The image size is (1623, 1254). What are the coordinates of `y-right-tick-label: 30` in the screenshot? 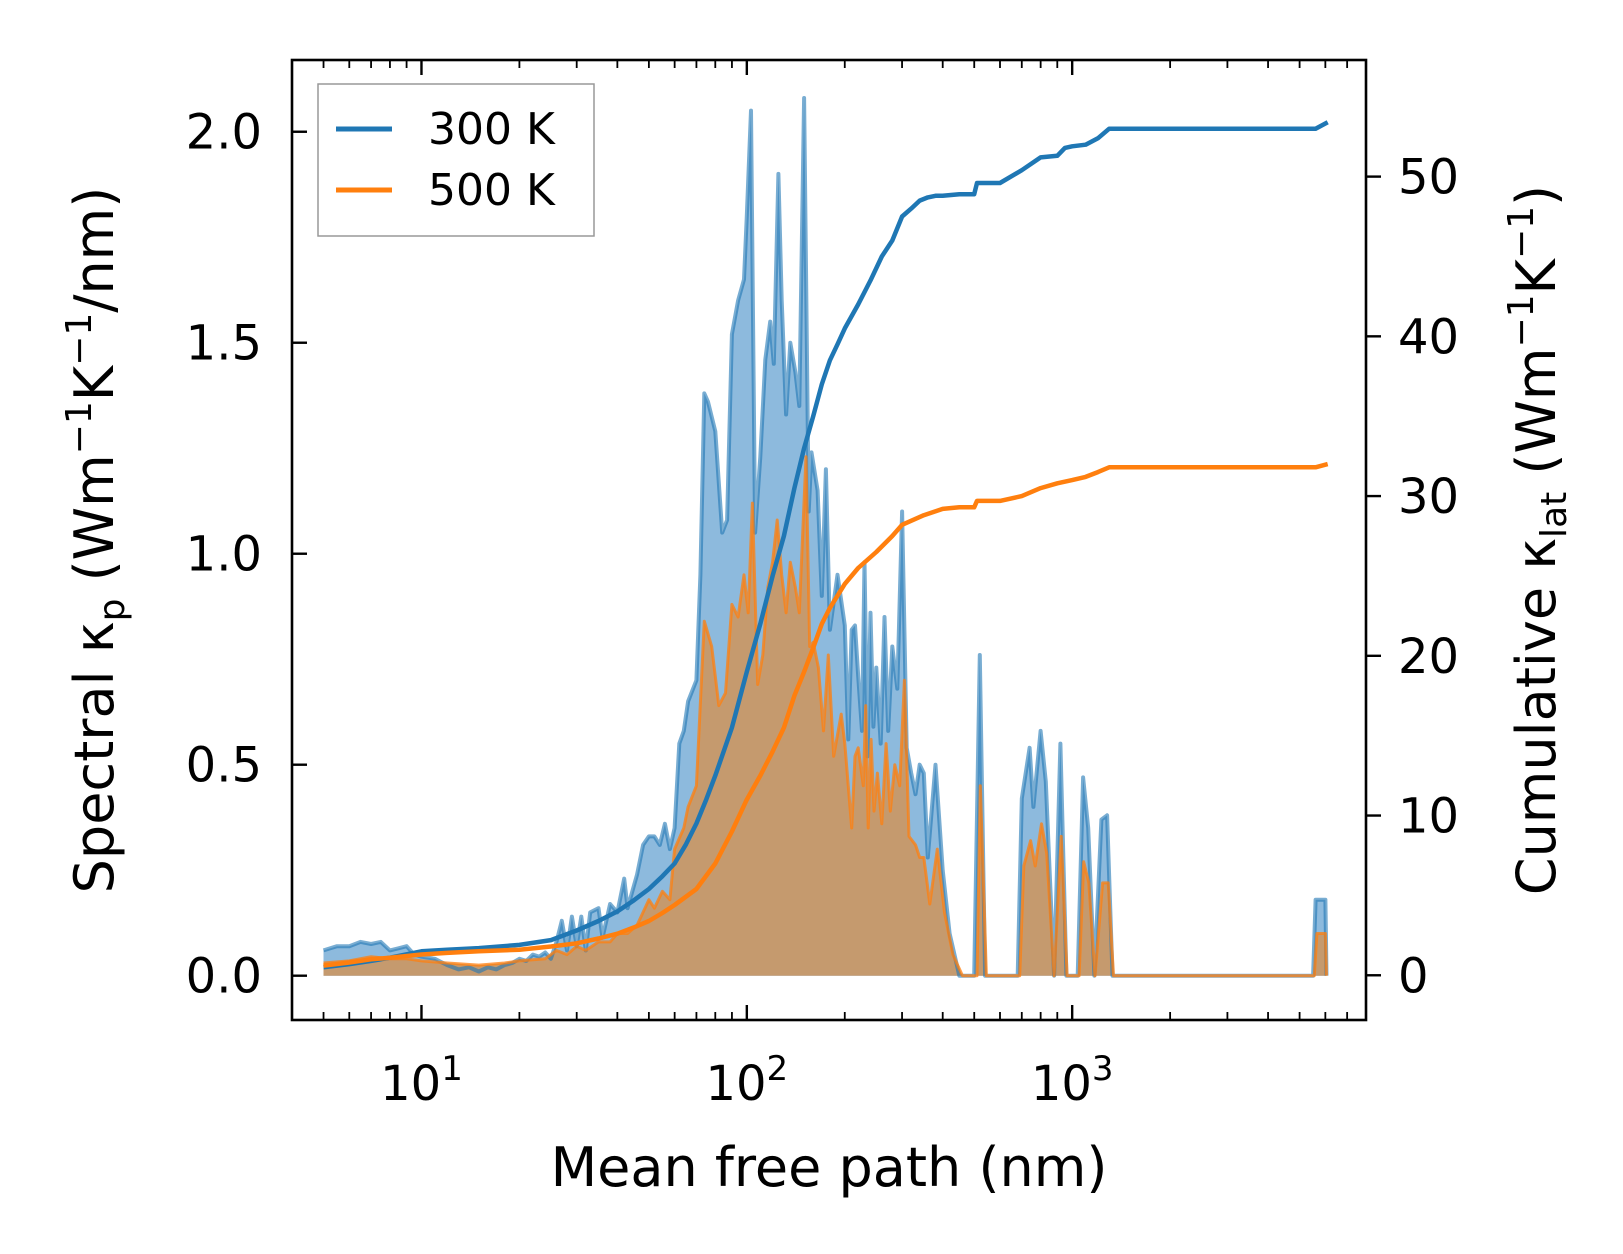 It's located at (1428, 497).